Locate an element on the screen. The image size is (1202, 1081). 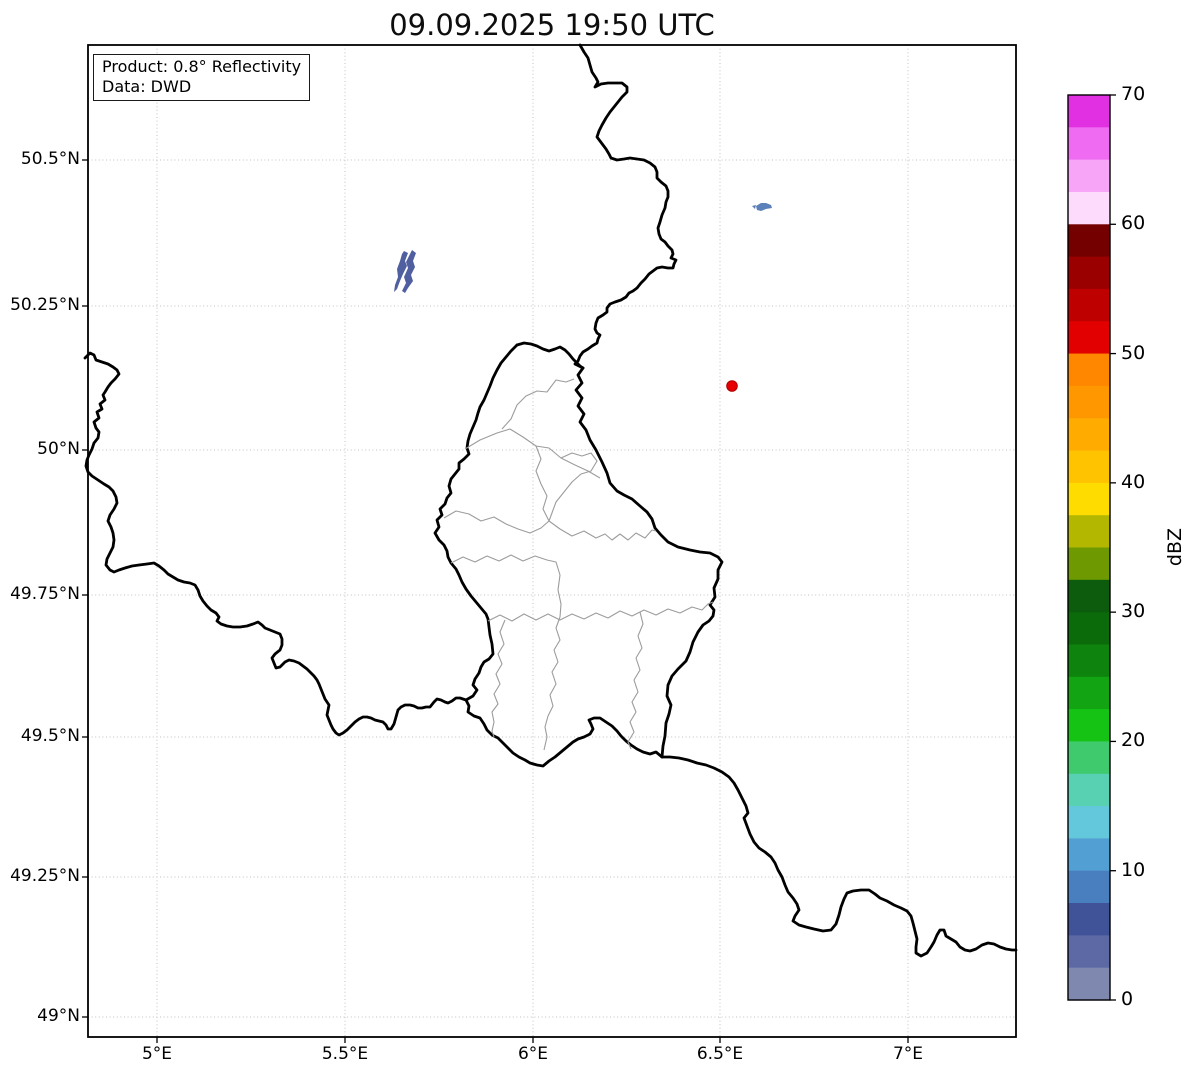
border-belgium-germany is located at coordinates (625, 206).